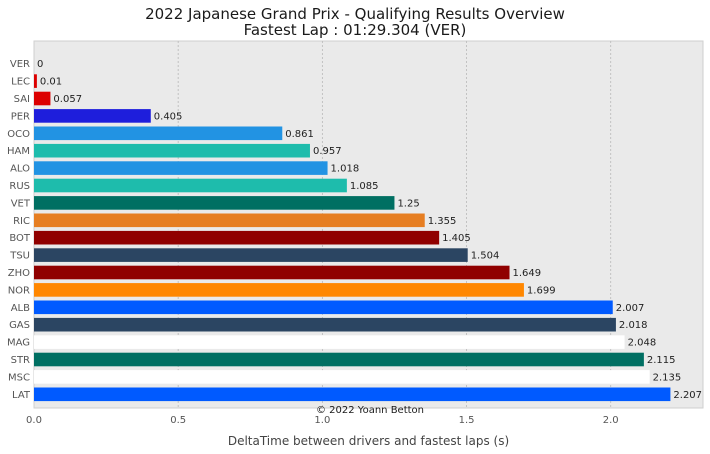  What do you see at coordinates (229, 220) in the screenshot?
I see `bar-ric` at bounding box center [229, 220].